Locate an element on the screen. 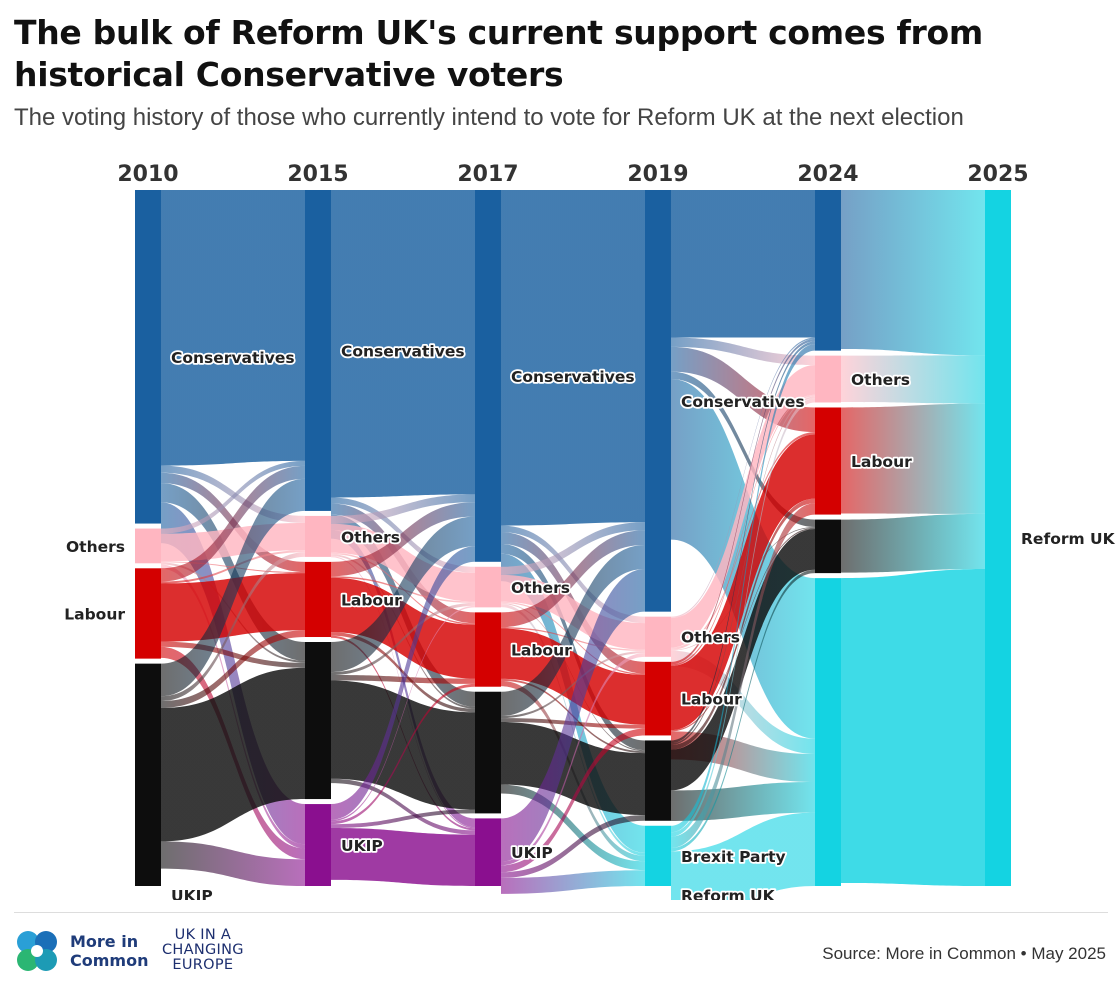 The image size is (1120, 995). node-2024-reform-uk is located at coordinates (828, 732).